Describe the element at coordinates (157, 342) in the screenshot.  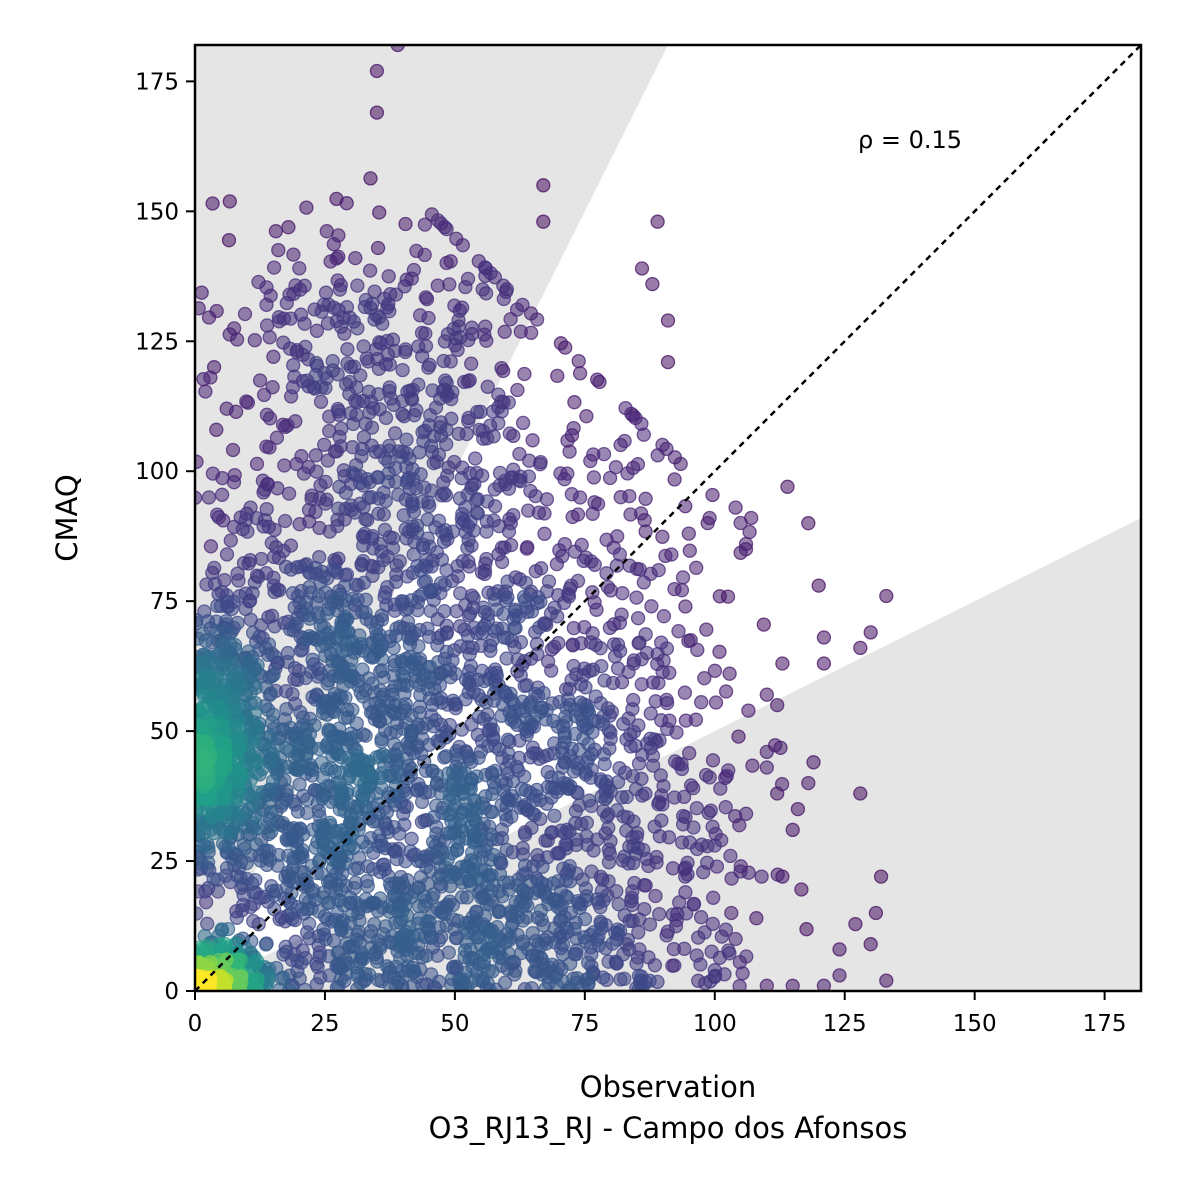
I see `y-tick-label: 125` at that location.